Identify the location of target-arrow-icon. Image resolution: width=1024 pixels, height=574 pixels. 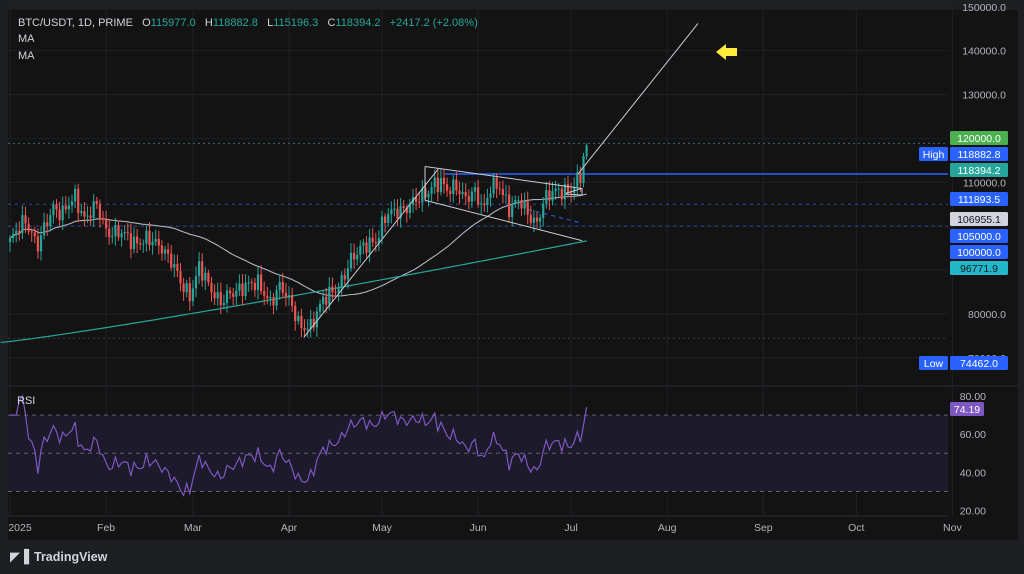
(726, 52).